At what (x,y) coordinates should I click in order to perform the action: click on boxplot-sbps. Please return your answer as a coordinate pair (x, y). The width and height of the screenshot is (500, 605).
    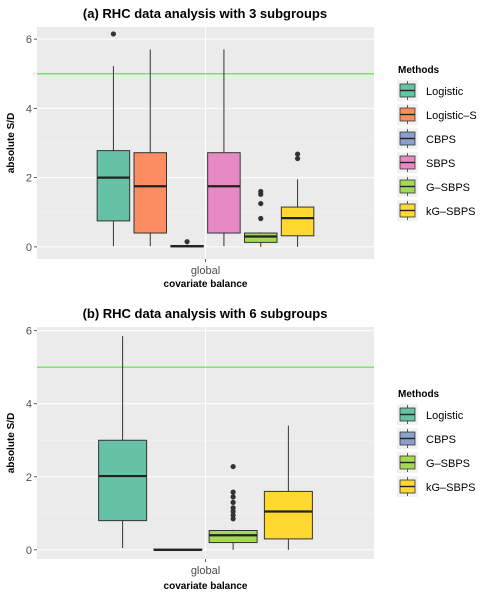
    Looking at the image, I should click on (224, 148).